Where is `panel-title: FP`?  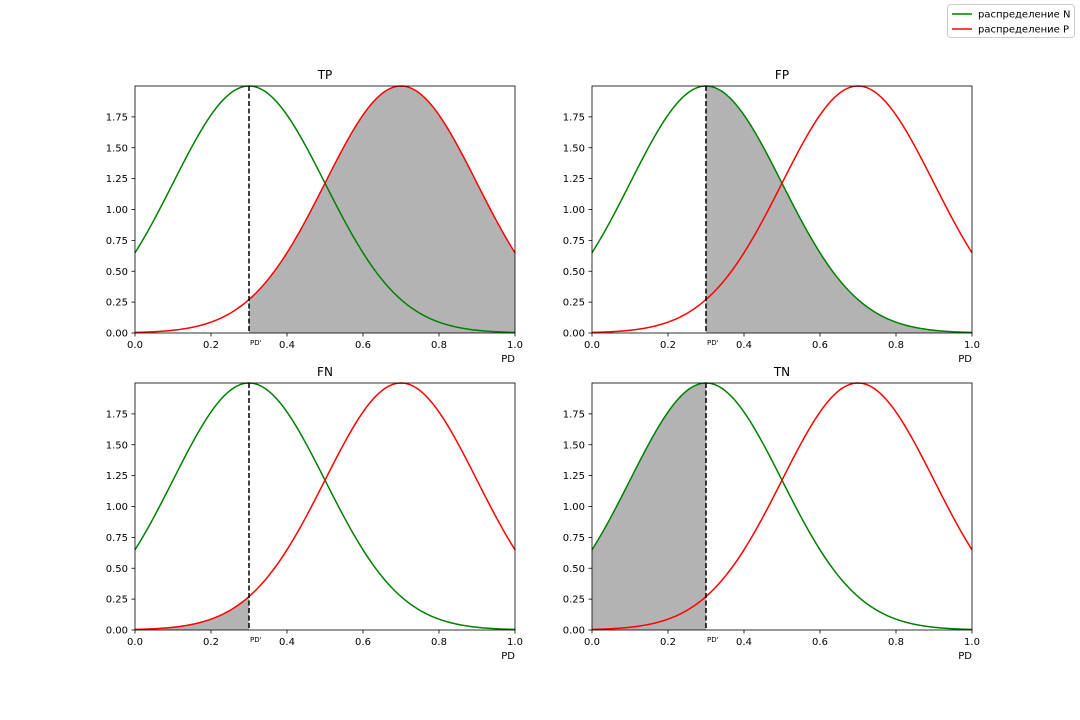 panel-title: FP is located at coordinates (782, 75).